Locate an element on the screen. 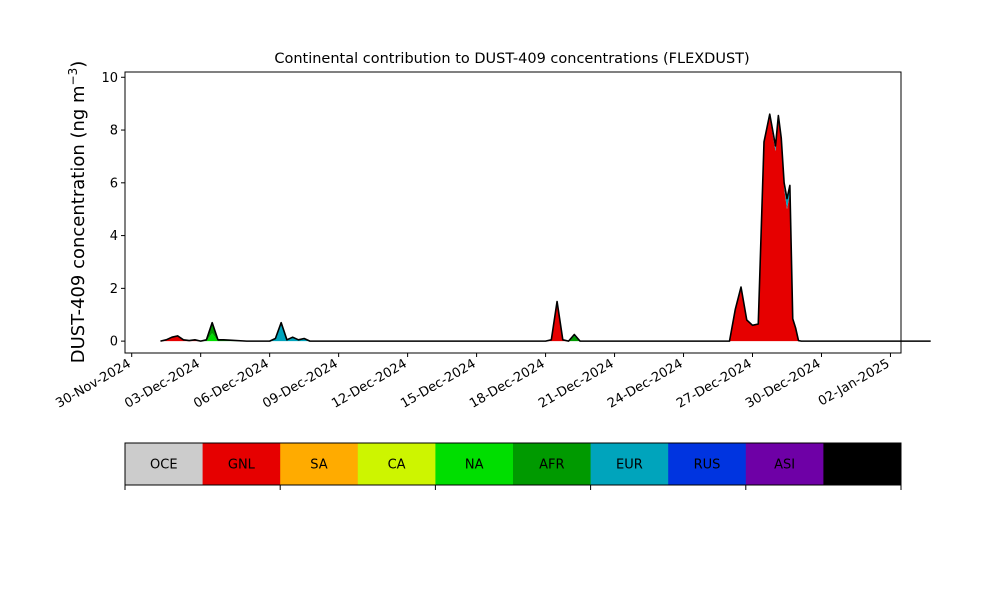 The width and height of the screenshot is (1000, 604). legend-swatch-aus is located at coordinates (862, 464).